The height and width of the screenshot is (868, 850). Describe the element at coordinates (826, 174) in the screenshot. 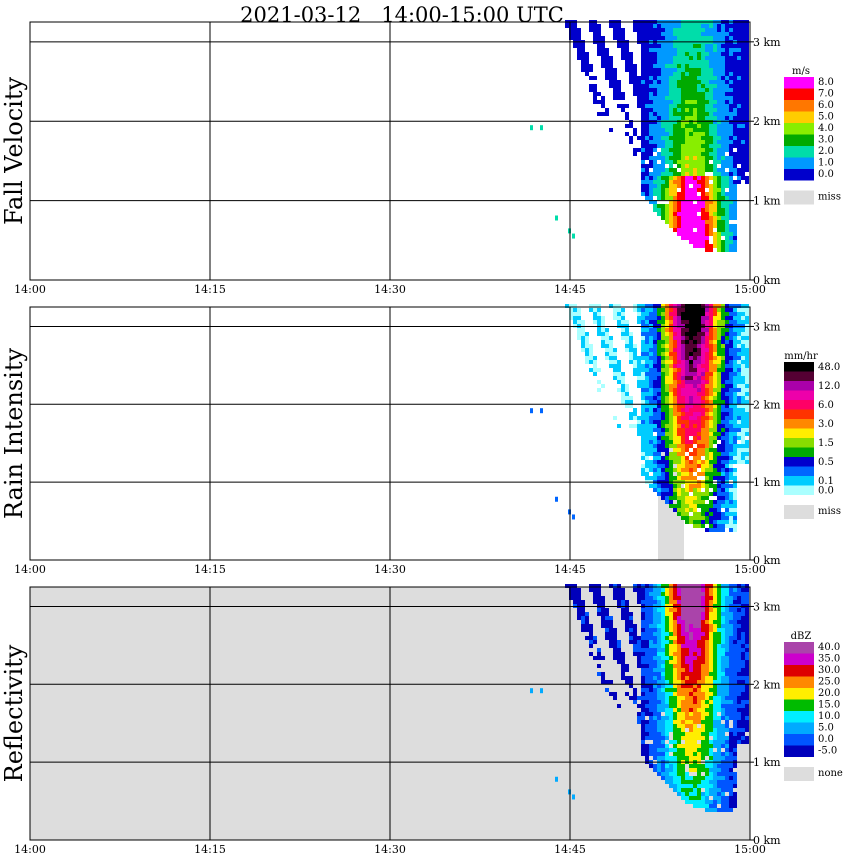

I see `legend-label: 0.0` at that location.